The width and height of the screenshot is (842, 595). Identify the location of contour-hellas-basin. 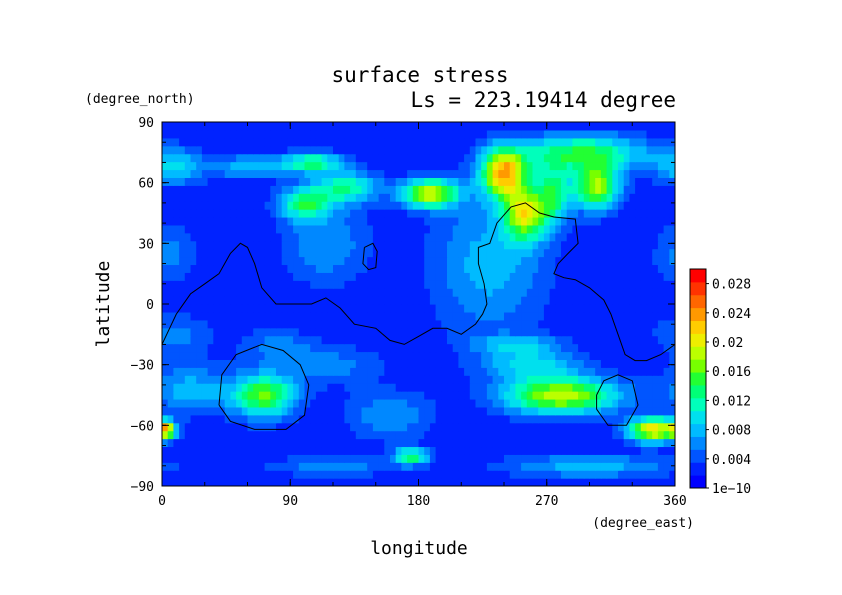
(264, 386).